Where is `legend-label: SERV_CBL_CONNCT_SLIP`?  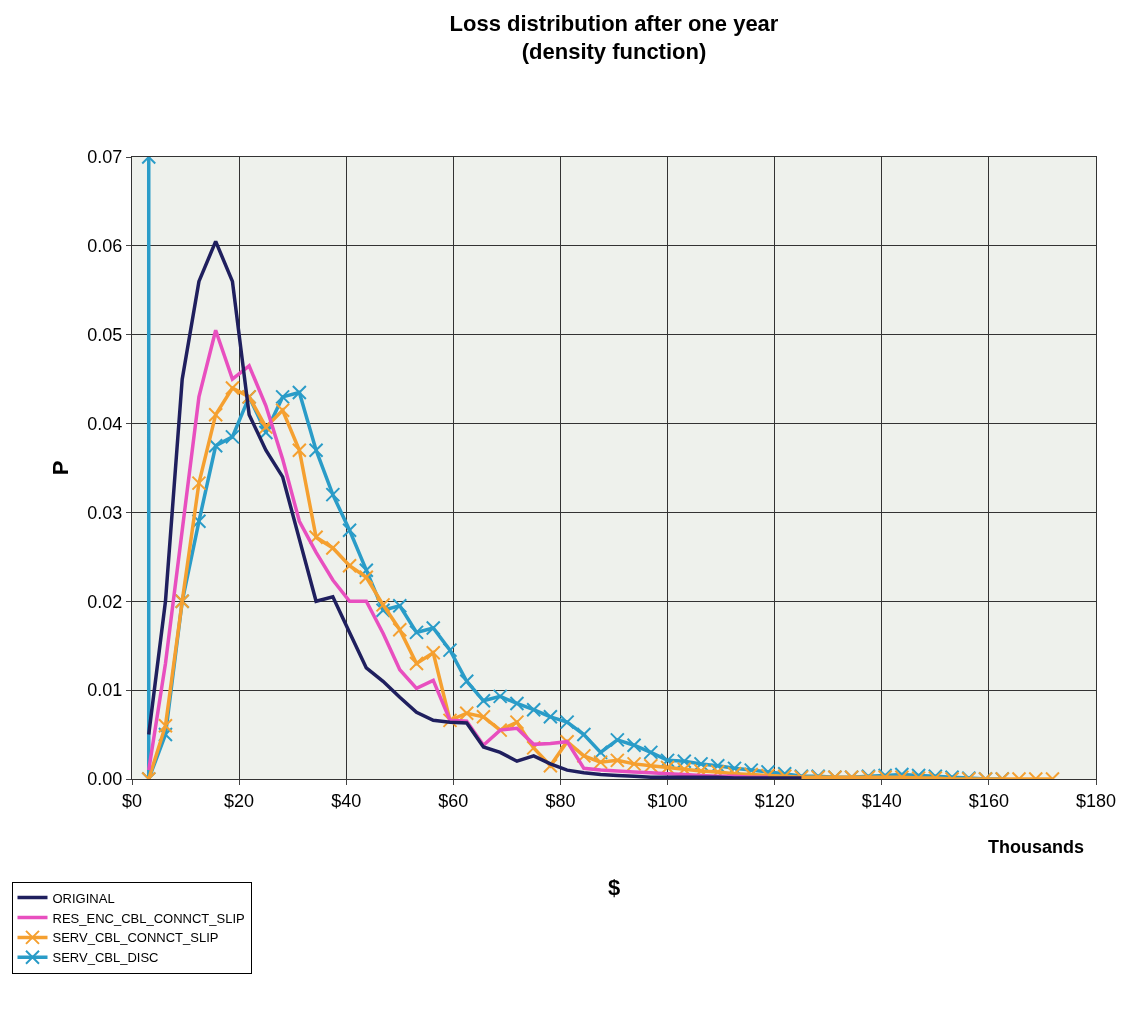
legend-label: SERV_CBL_CONNCT_SLIP is located at coordinates (135, 938).